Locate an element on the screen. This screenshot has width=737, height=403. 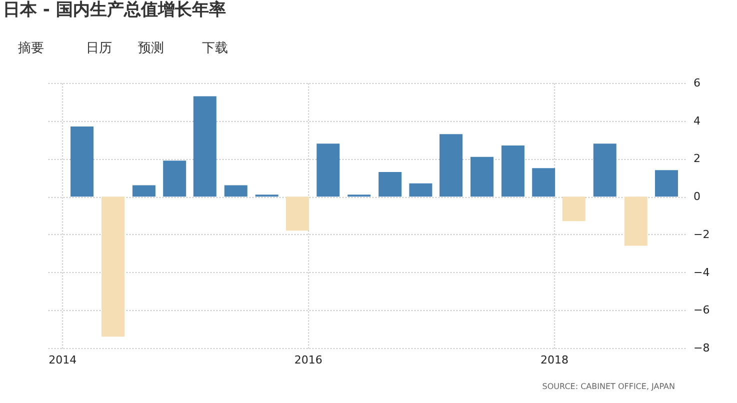
y-tick-label: −8 is located at coordinates (702, 348).